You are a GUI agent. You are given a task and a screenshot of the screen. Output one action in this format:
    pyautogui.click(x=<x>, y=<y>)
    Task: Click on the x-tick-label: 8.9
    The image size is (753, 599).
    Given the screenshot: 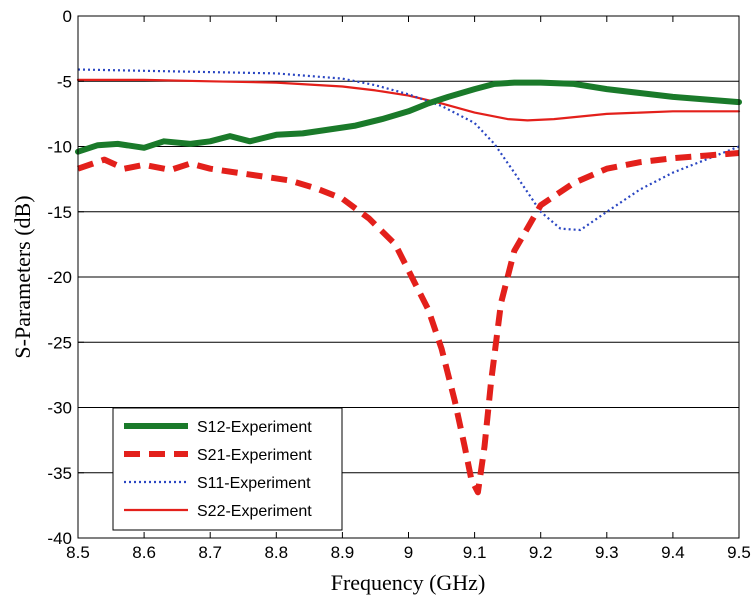 What is the action you would take?
    pyautogui.click(x=343, y=552)
    